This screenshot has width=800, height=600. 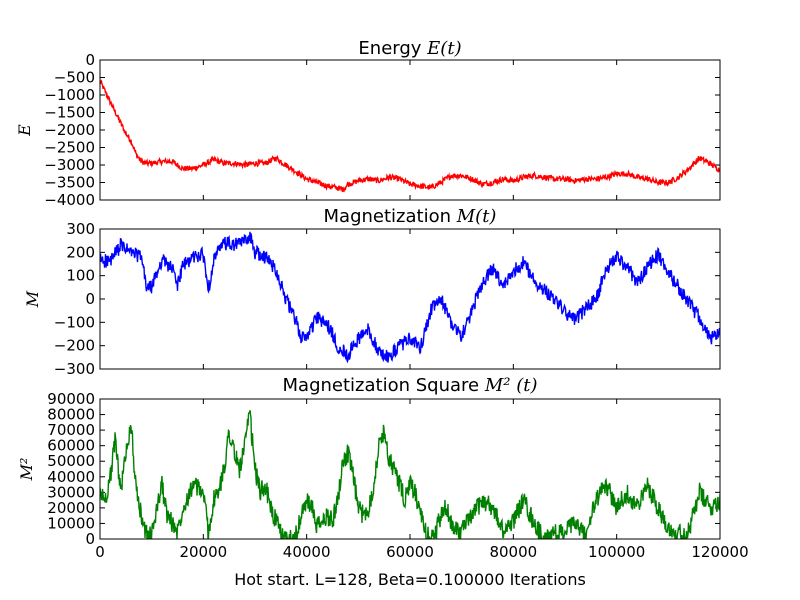 What do you see at coordinates (71, 415) in the screenshot?
I see `ytick-label: 80000` at bounding box center [71, 415].